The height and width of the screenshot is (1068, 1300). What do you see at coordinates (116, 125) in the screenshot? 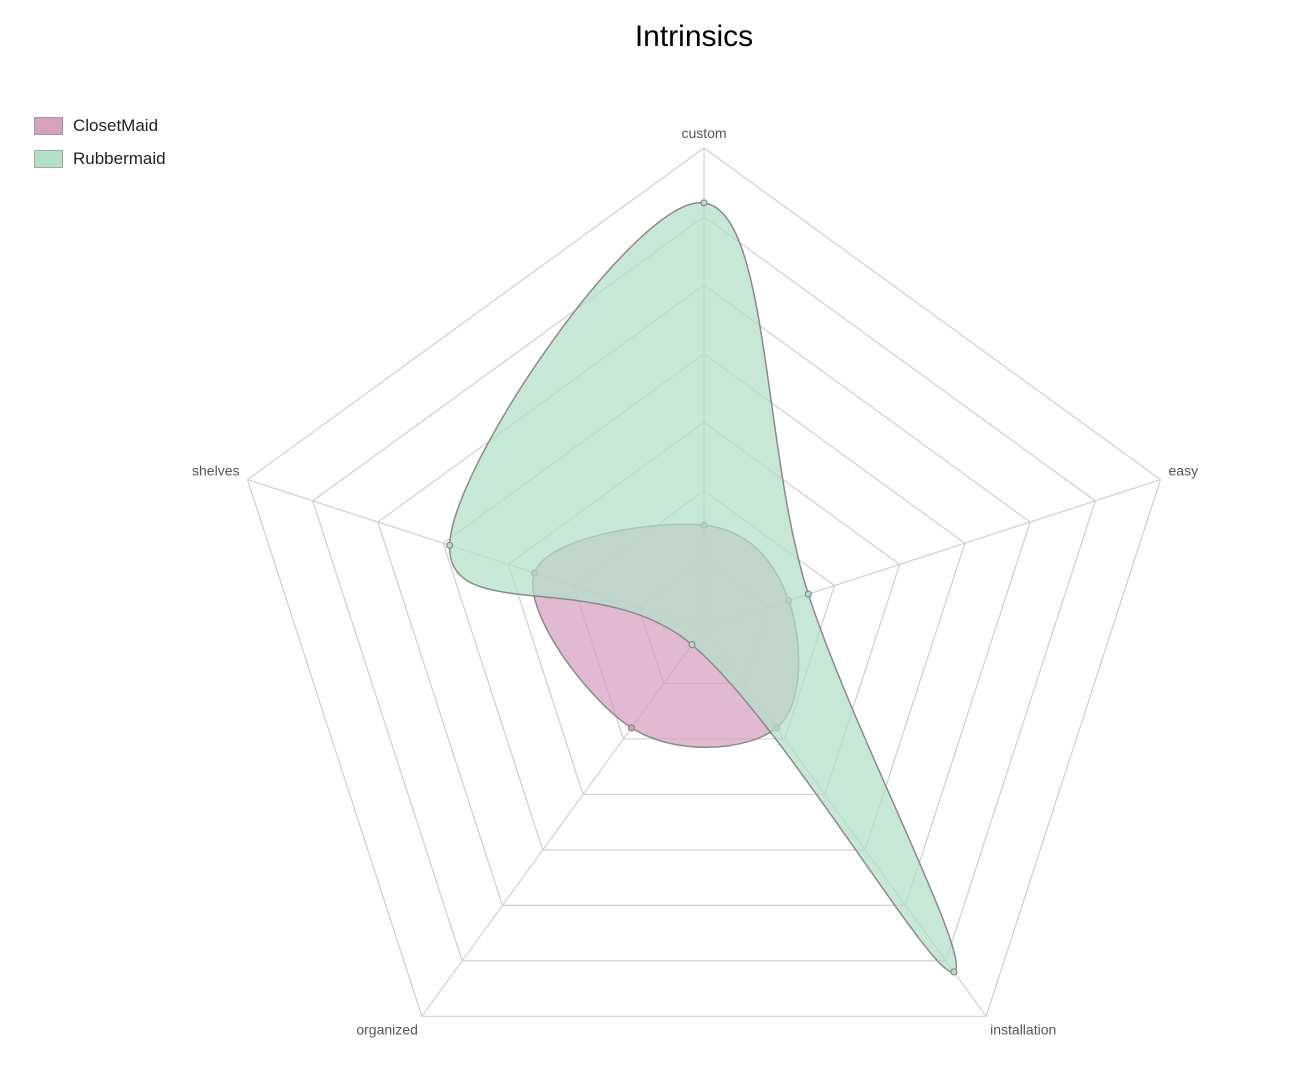
I see `legend-label-closetmaid: ClosetMaid` at bounding box center [116, 125].